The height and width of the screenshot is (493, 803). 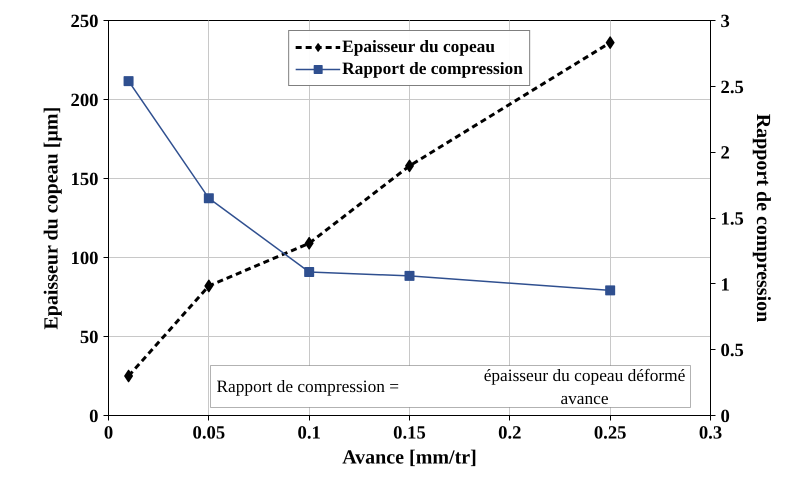 I want to click on y2-tick-label: 2, so click(x=725, y=153).